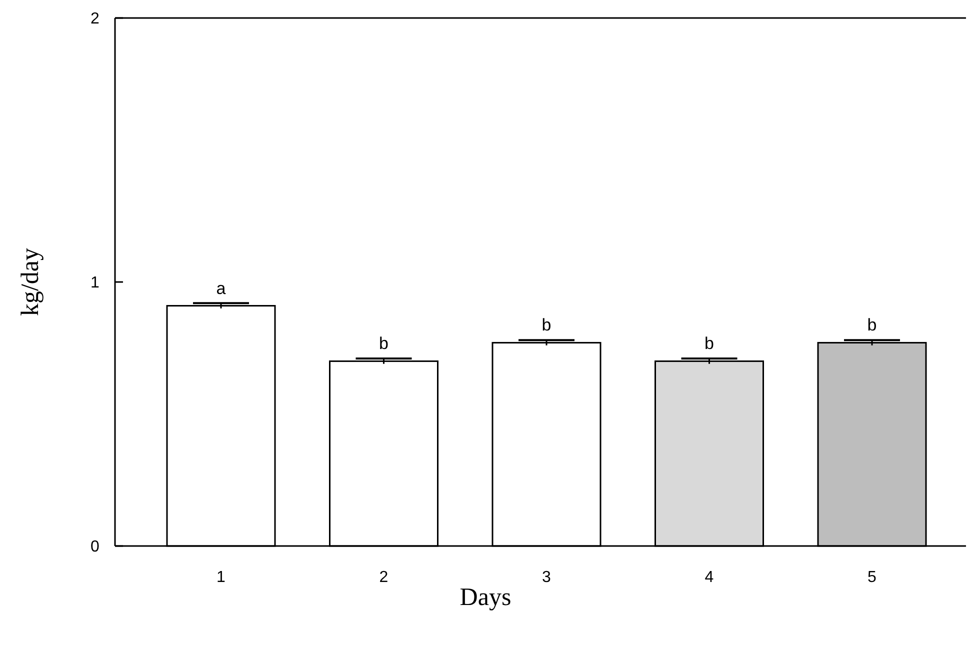 The width and height of the screenshot is (967, 645). I want to click on x-tick-label: 1, so click(221, 577).